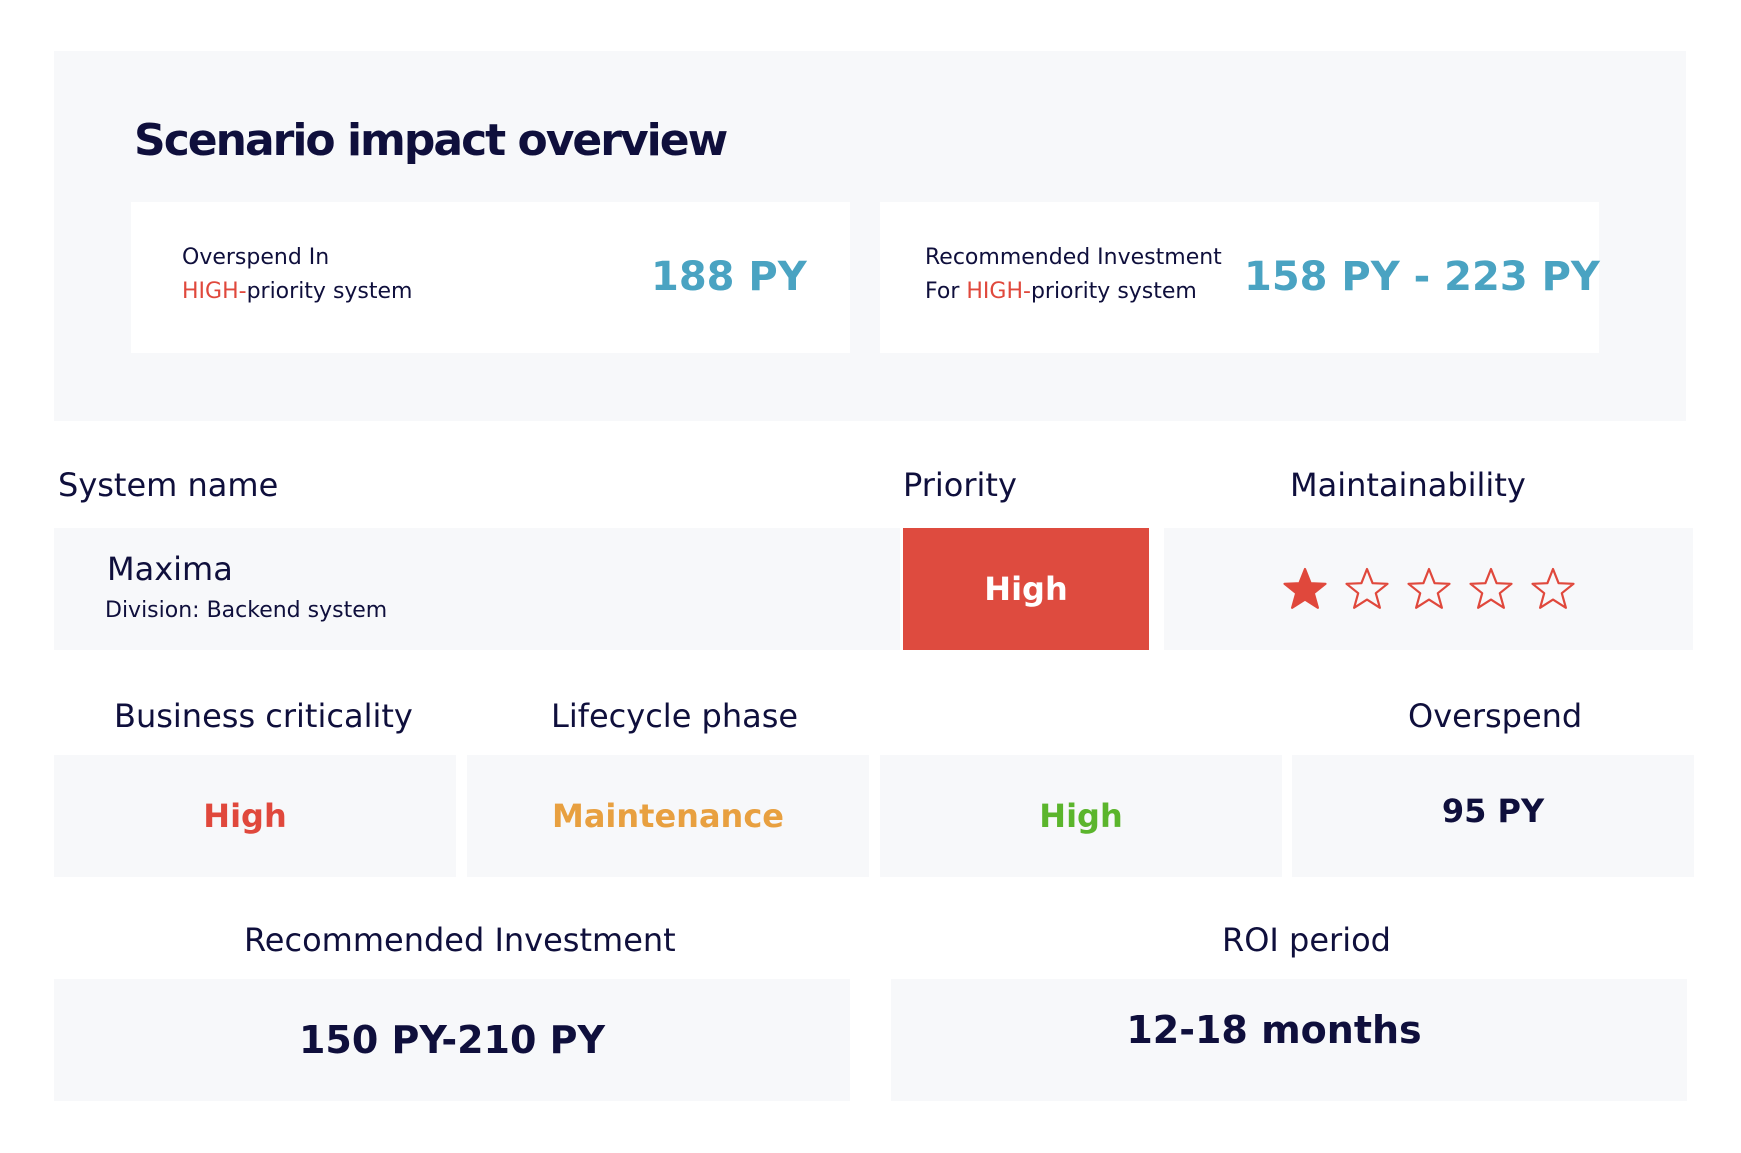 The height and width of the screenshot is (1153, 1741). What do you see at coordinates (460, 940) in the screenshot?
I see `recommended-investment-header: Recommended Investment` at bounding box center [460, 940].